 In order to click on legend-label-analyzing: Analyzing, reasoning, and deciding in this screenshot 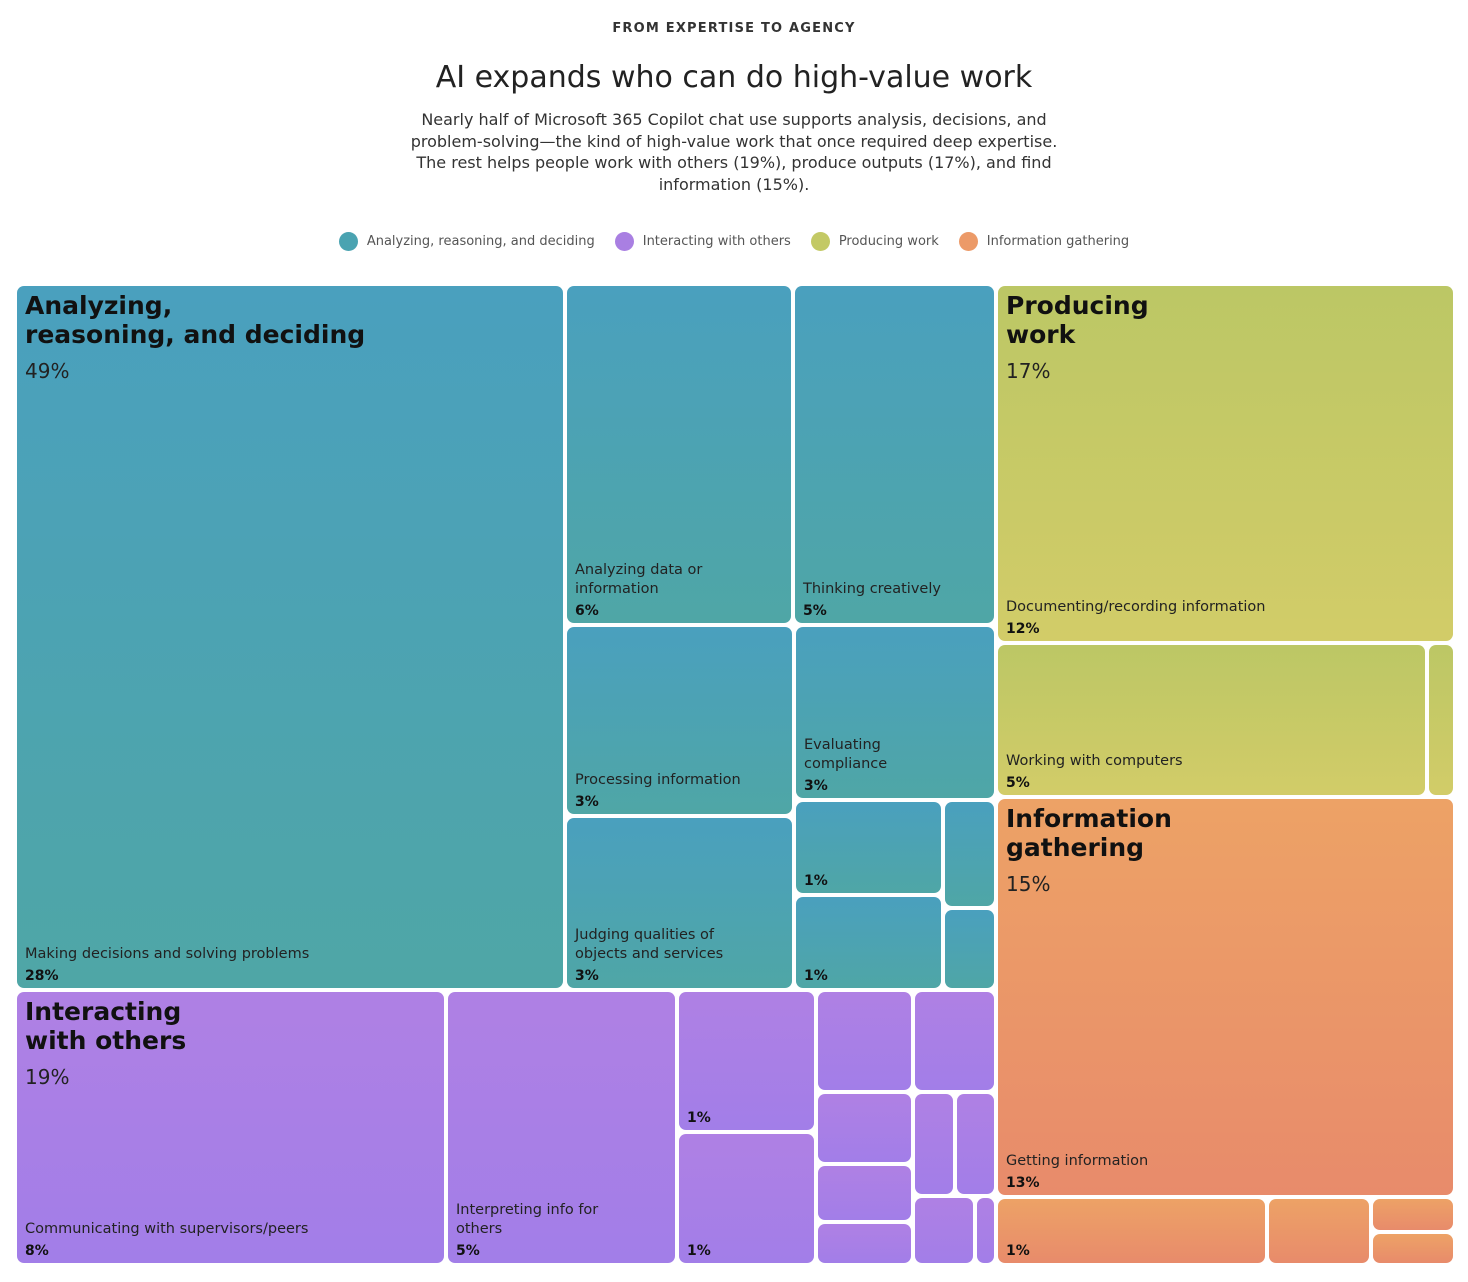, I will do `click(480, 241)`.